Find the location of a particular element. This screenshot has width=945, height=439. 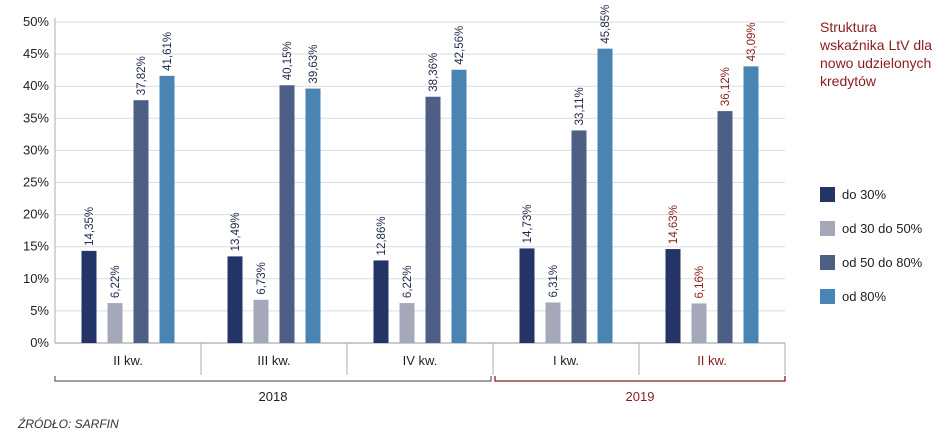

bar-value-label: 6,73% is located at coordinates (262, 278).